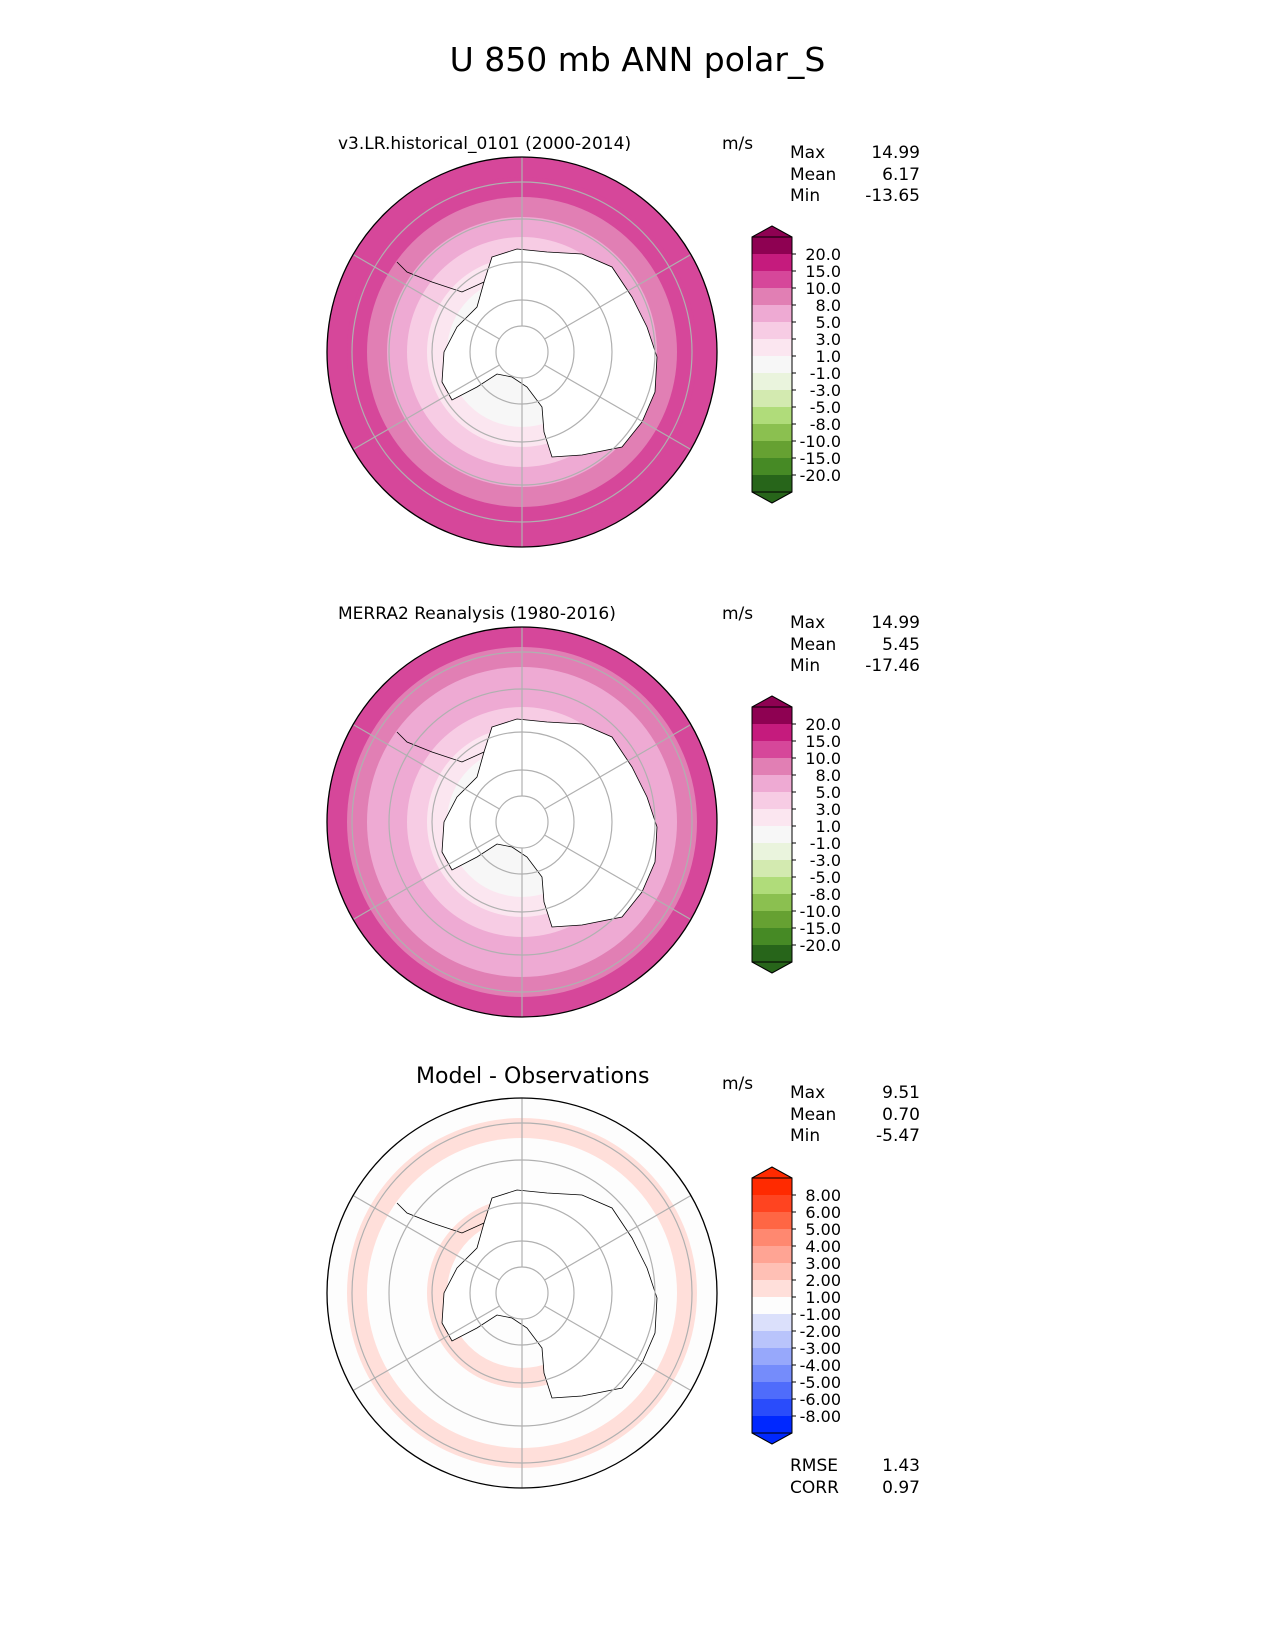  I want to click on colorbar-tick-label: 15.0, so click(823, 741).